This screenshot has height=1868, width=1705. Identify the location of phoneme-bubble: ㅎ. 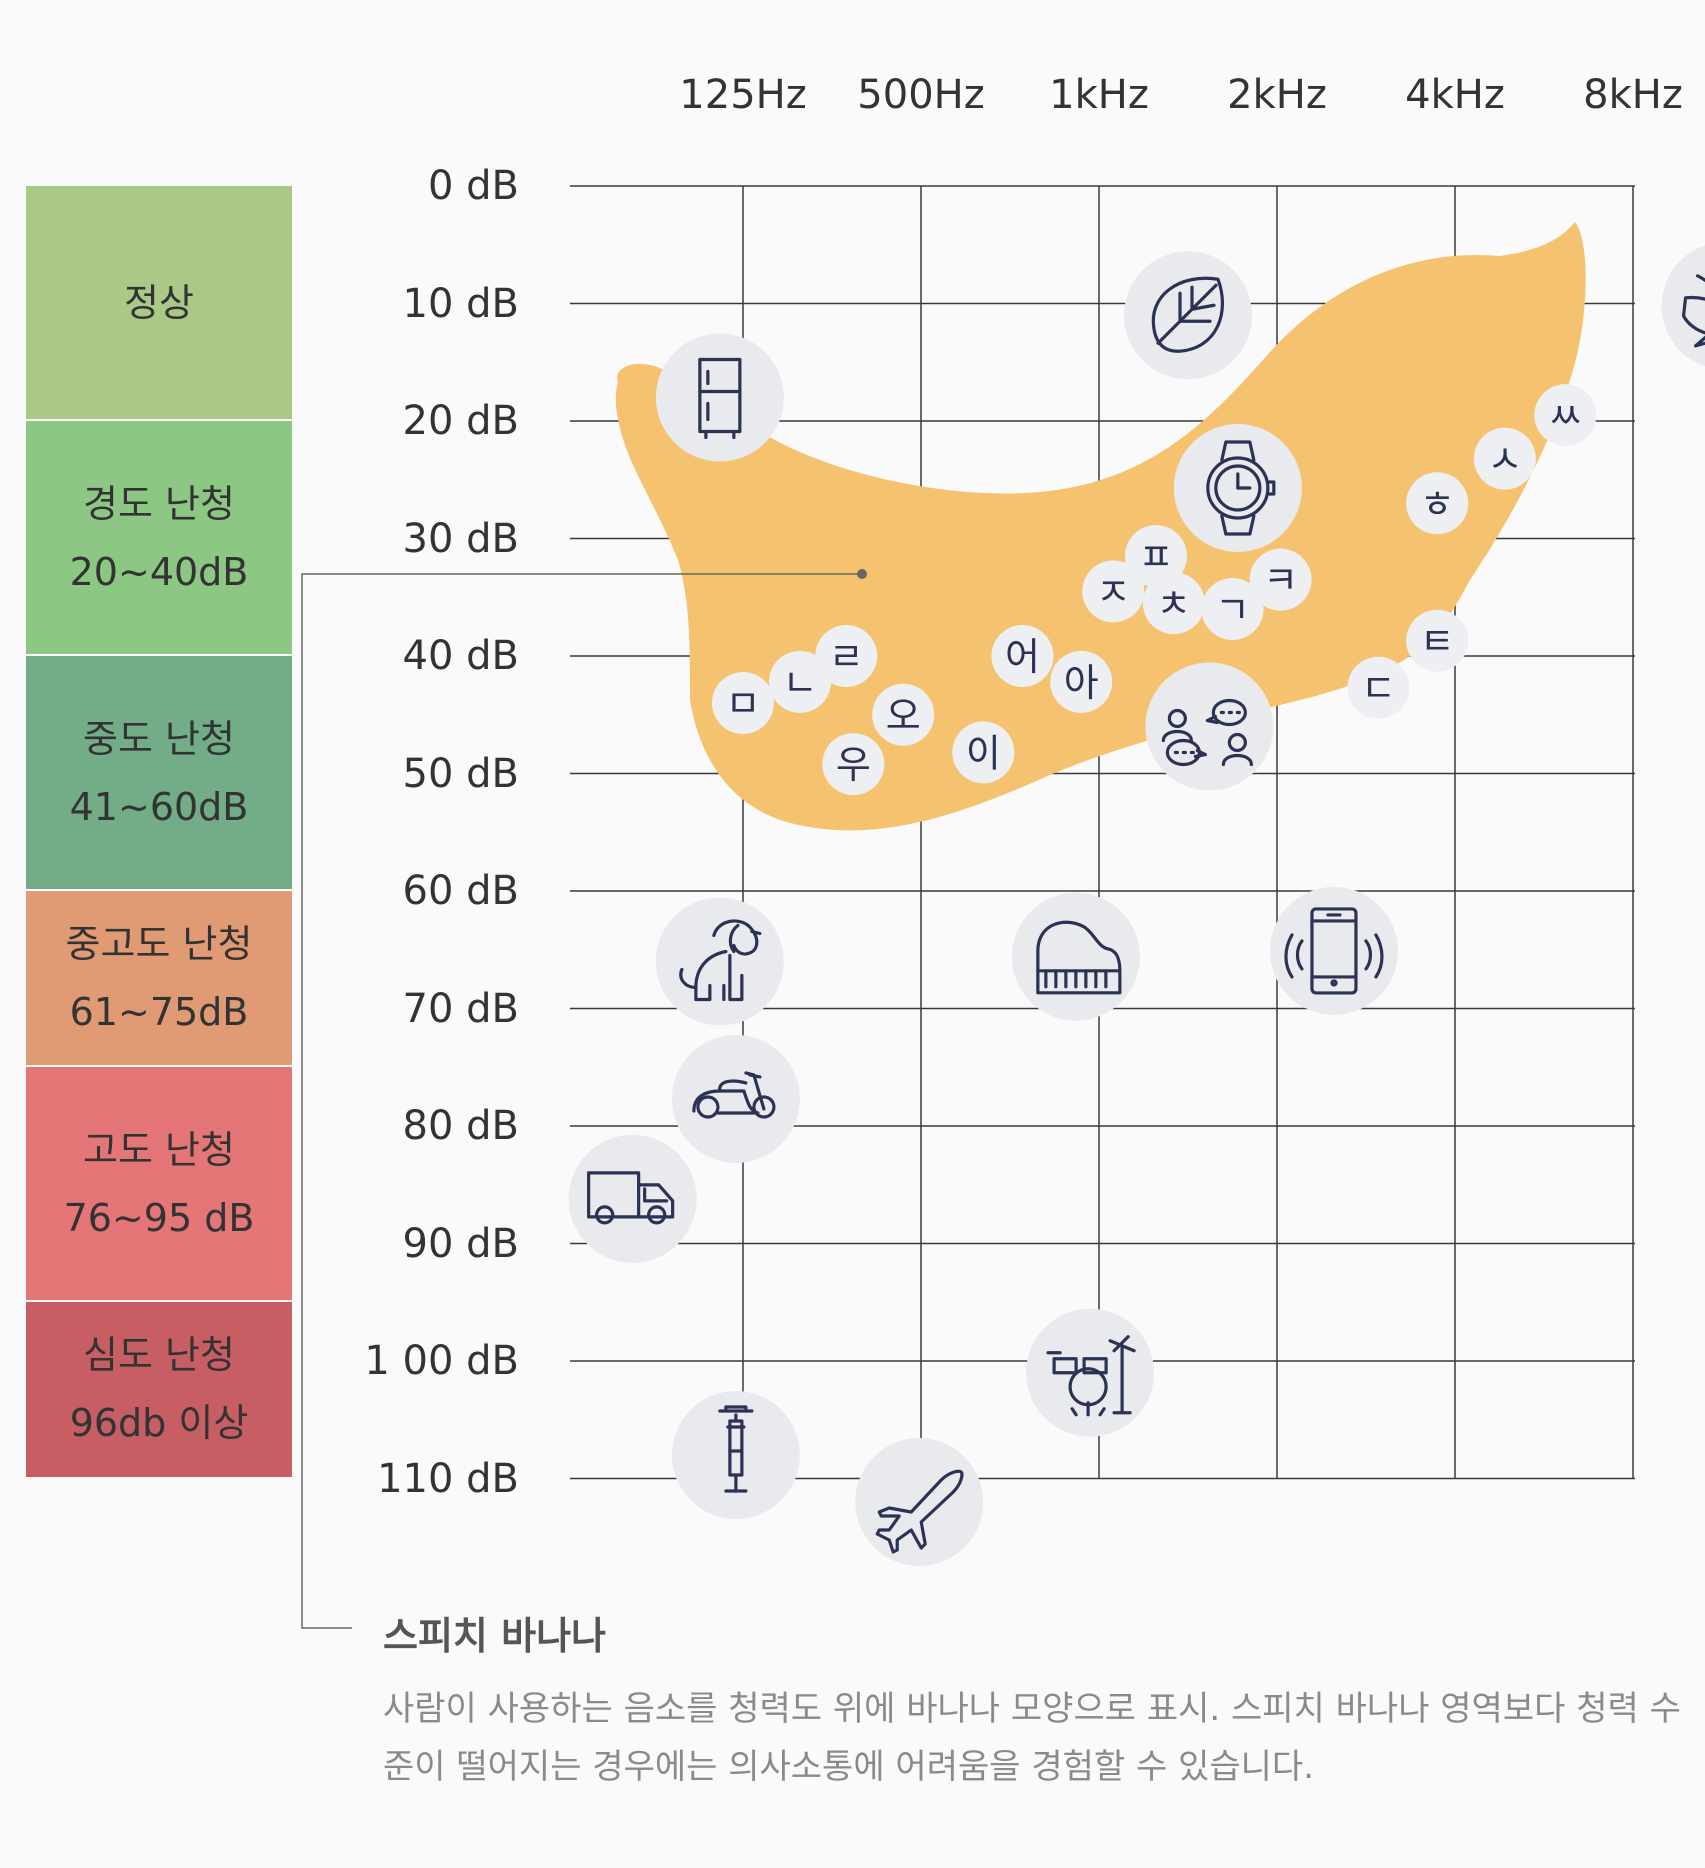
(1437, 503).